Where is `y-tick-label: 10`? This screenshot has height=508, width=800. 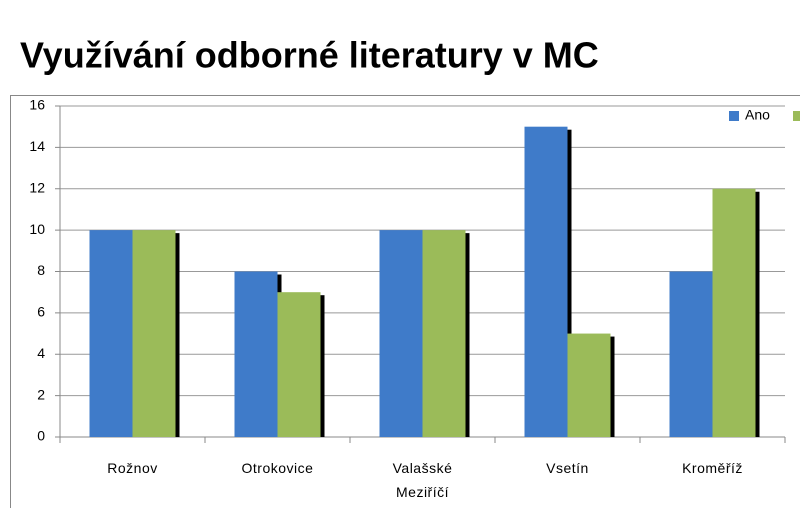
y-tick-label: 10 is located at coordinates (37, 229).